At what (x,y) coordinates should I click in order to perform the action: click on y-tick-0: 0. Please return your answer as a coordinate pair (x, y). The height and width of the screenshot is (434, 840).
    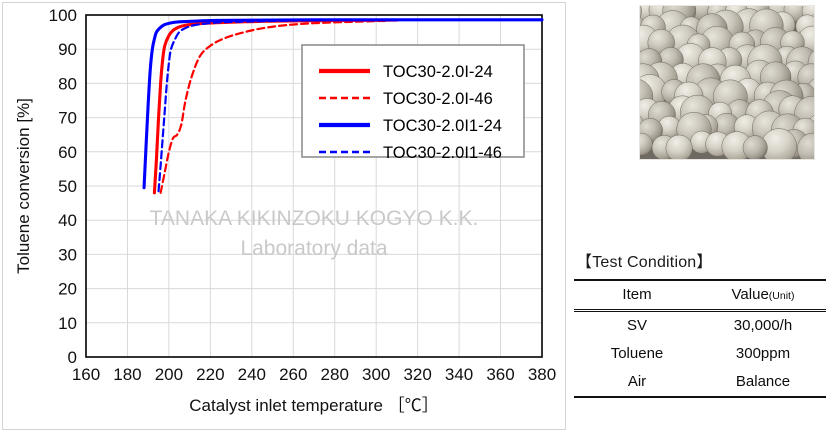
    Looking at the image, I should click on (72, 357).